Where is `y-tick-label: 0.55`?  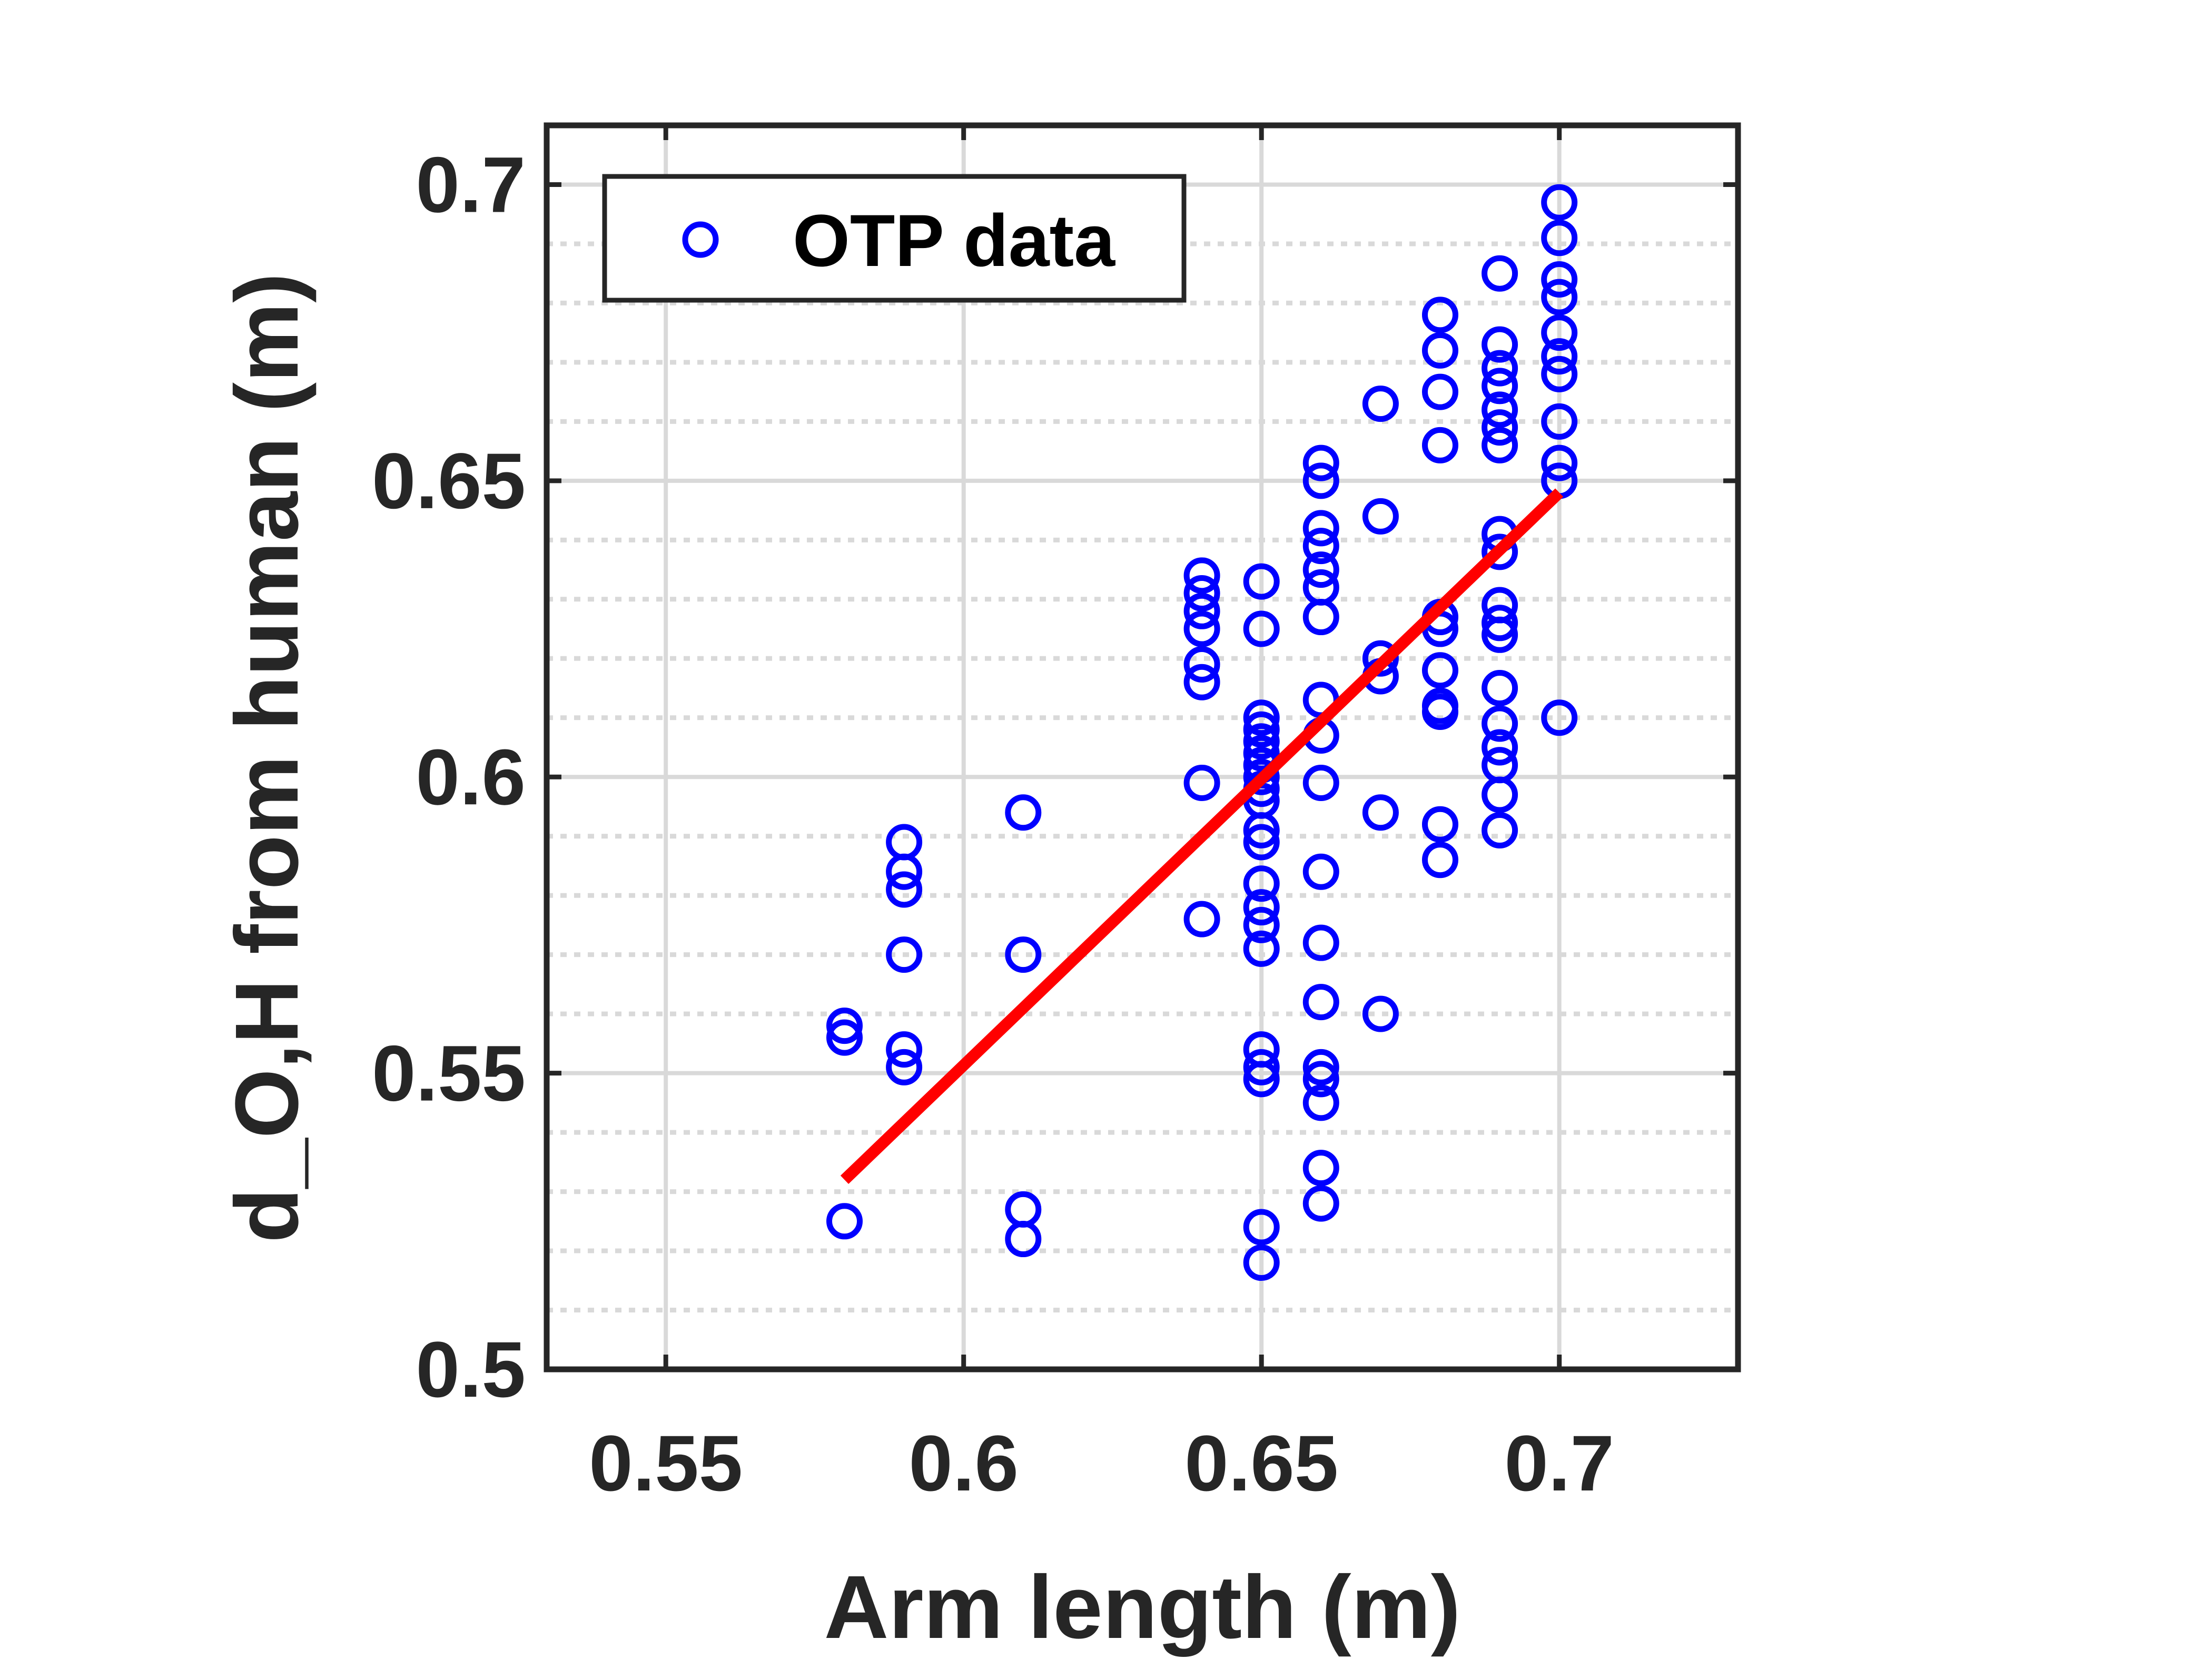
y-tick-label: 0.55 is located at coordinates (449, 1073).